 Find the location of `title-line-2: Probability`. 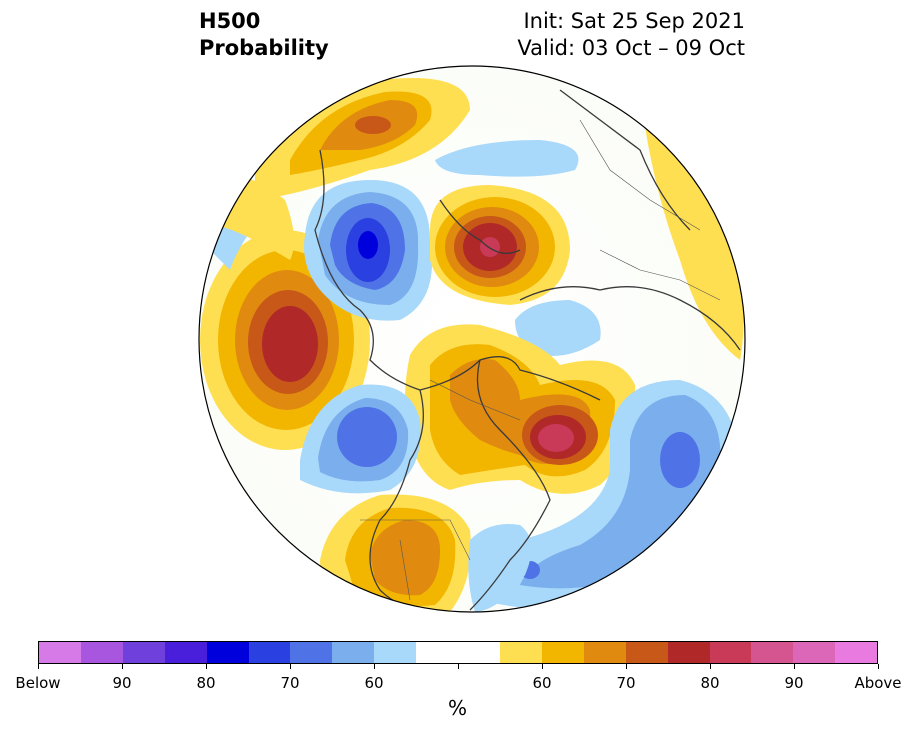

title-line-2: Probability is located at coordinates (264, 48).